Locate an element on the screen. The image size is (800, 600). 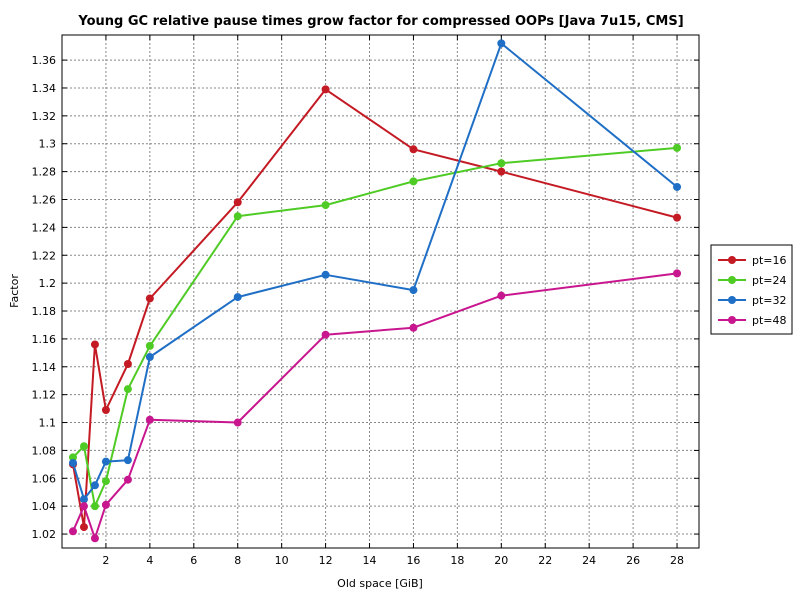
x-tick-label: 6 is located at coordinates (193, 560).